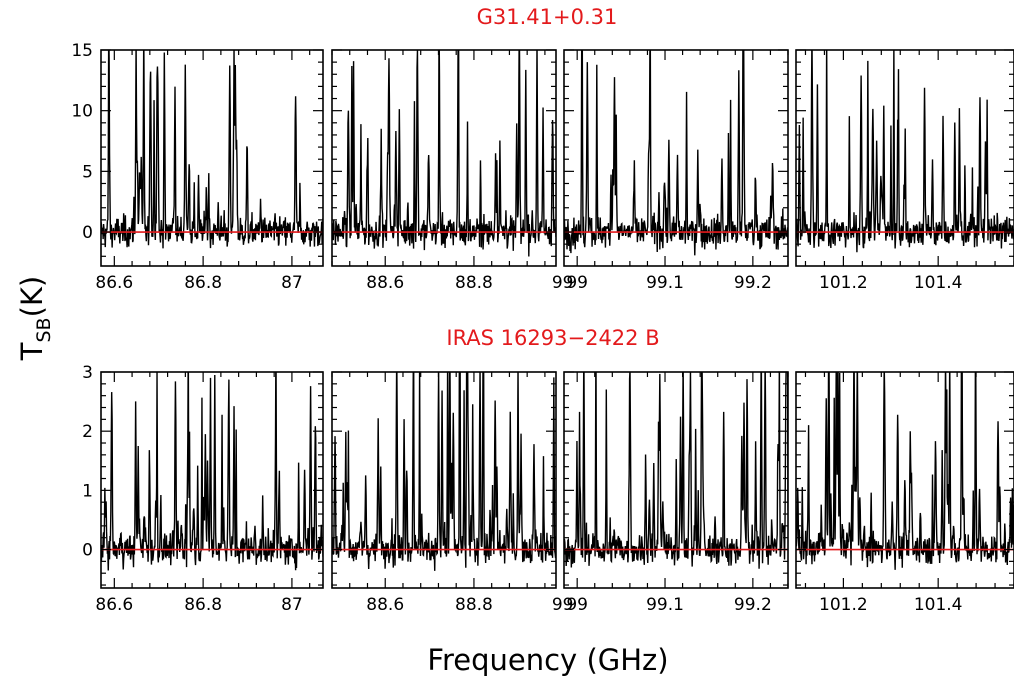 The height and width of the screenshot is (681, 1014). I want to click on y-tick-label: 10, so click(82, 112).